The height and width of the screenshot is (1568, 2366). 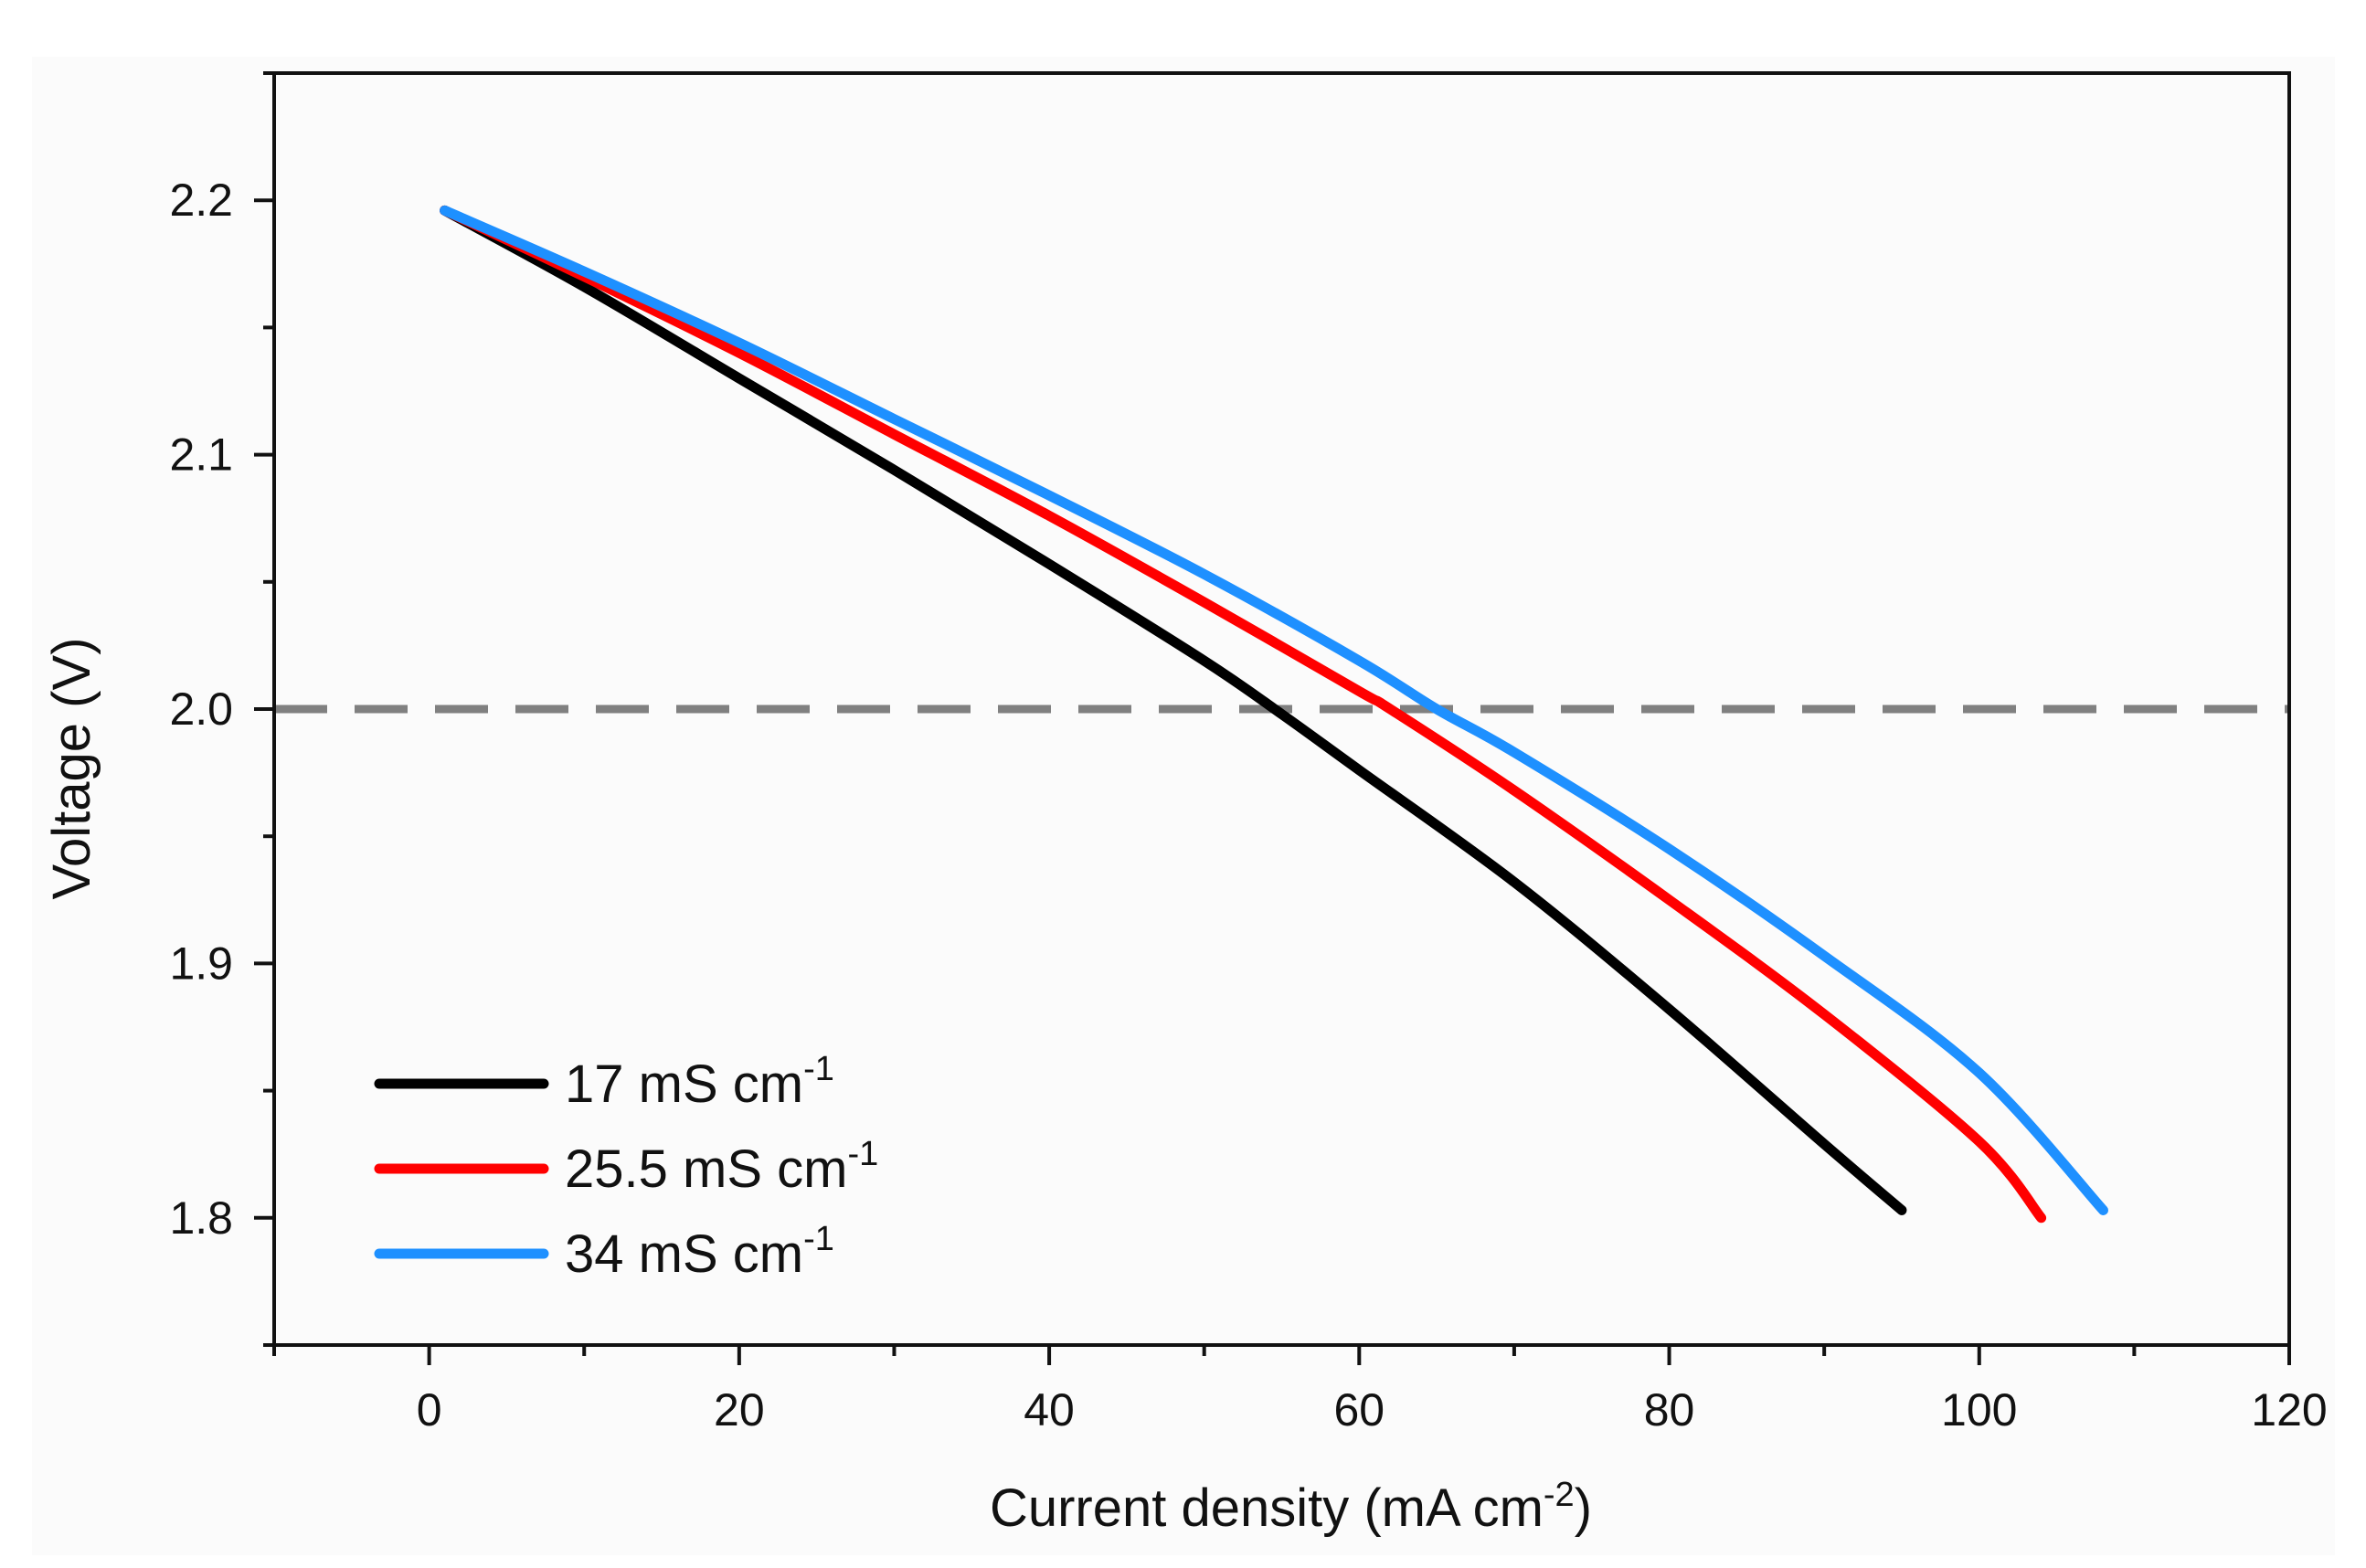 What do you see at coordinates (1669, 1410) in the screenshot?
I see `x-tick-label: 80` at bounding box center [1669, 1410].